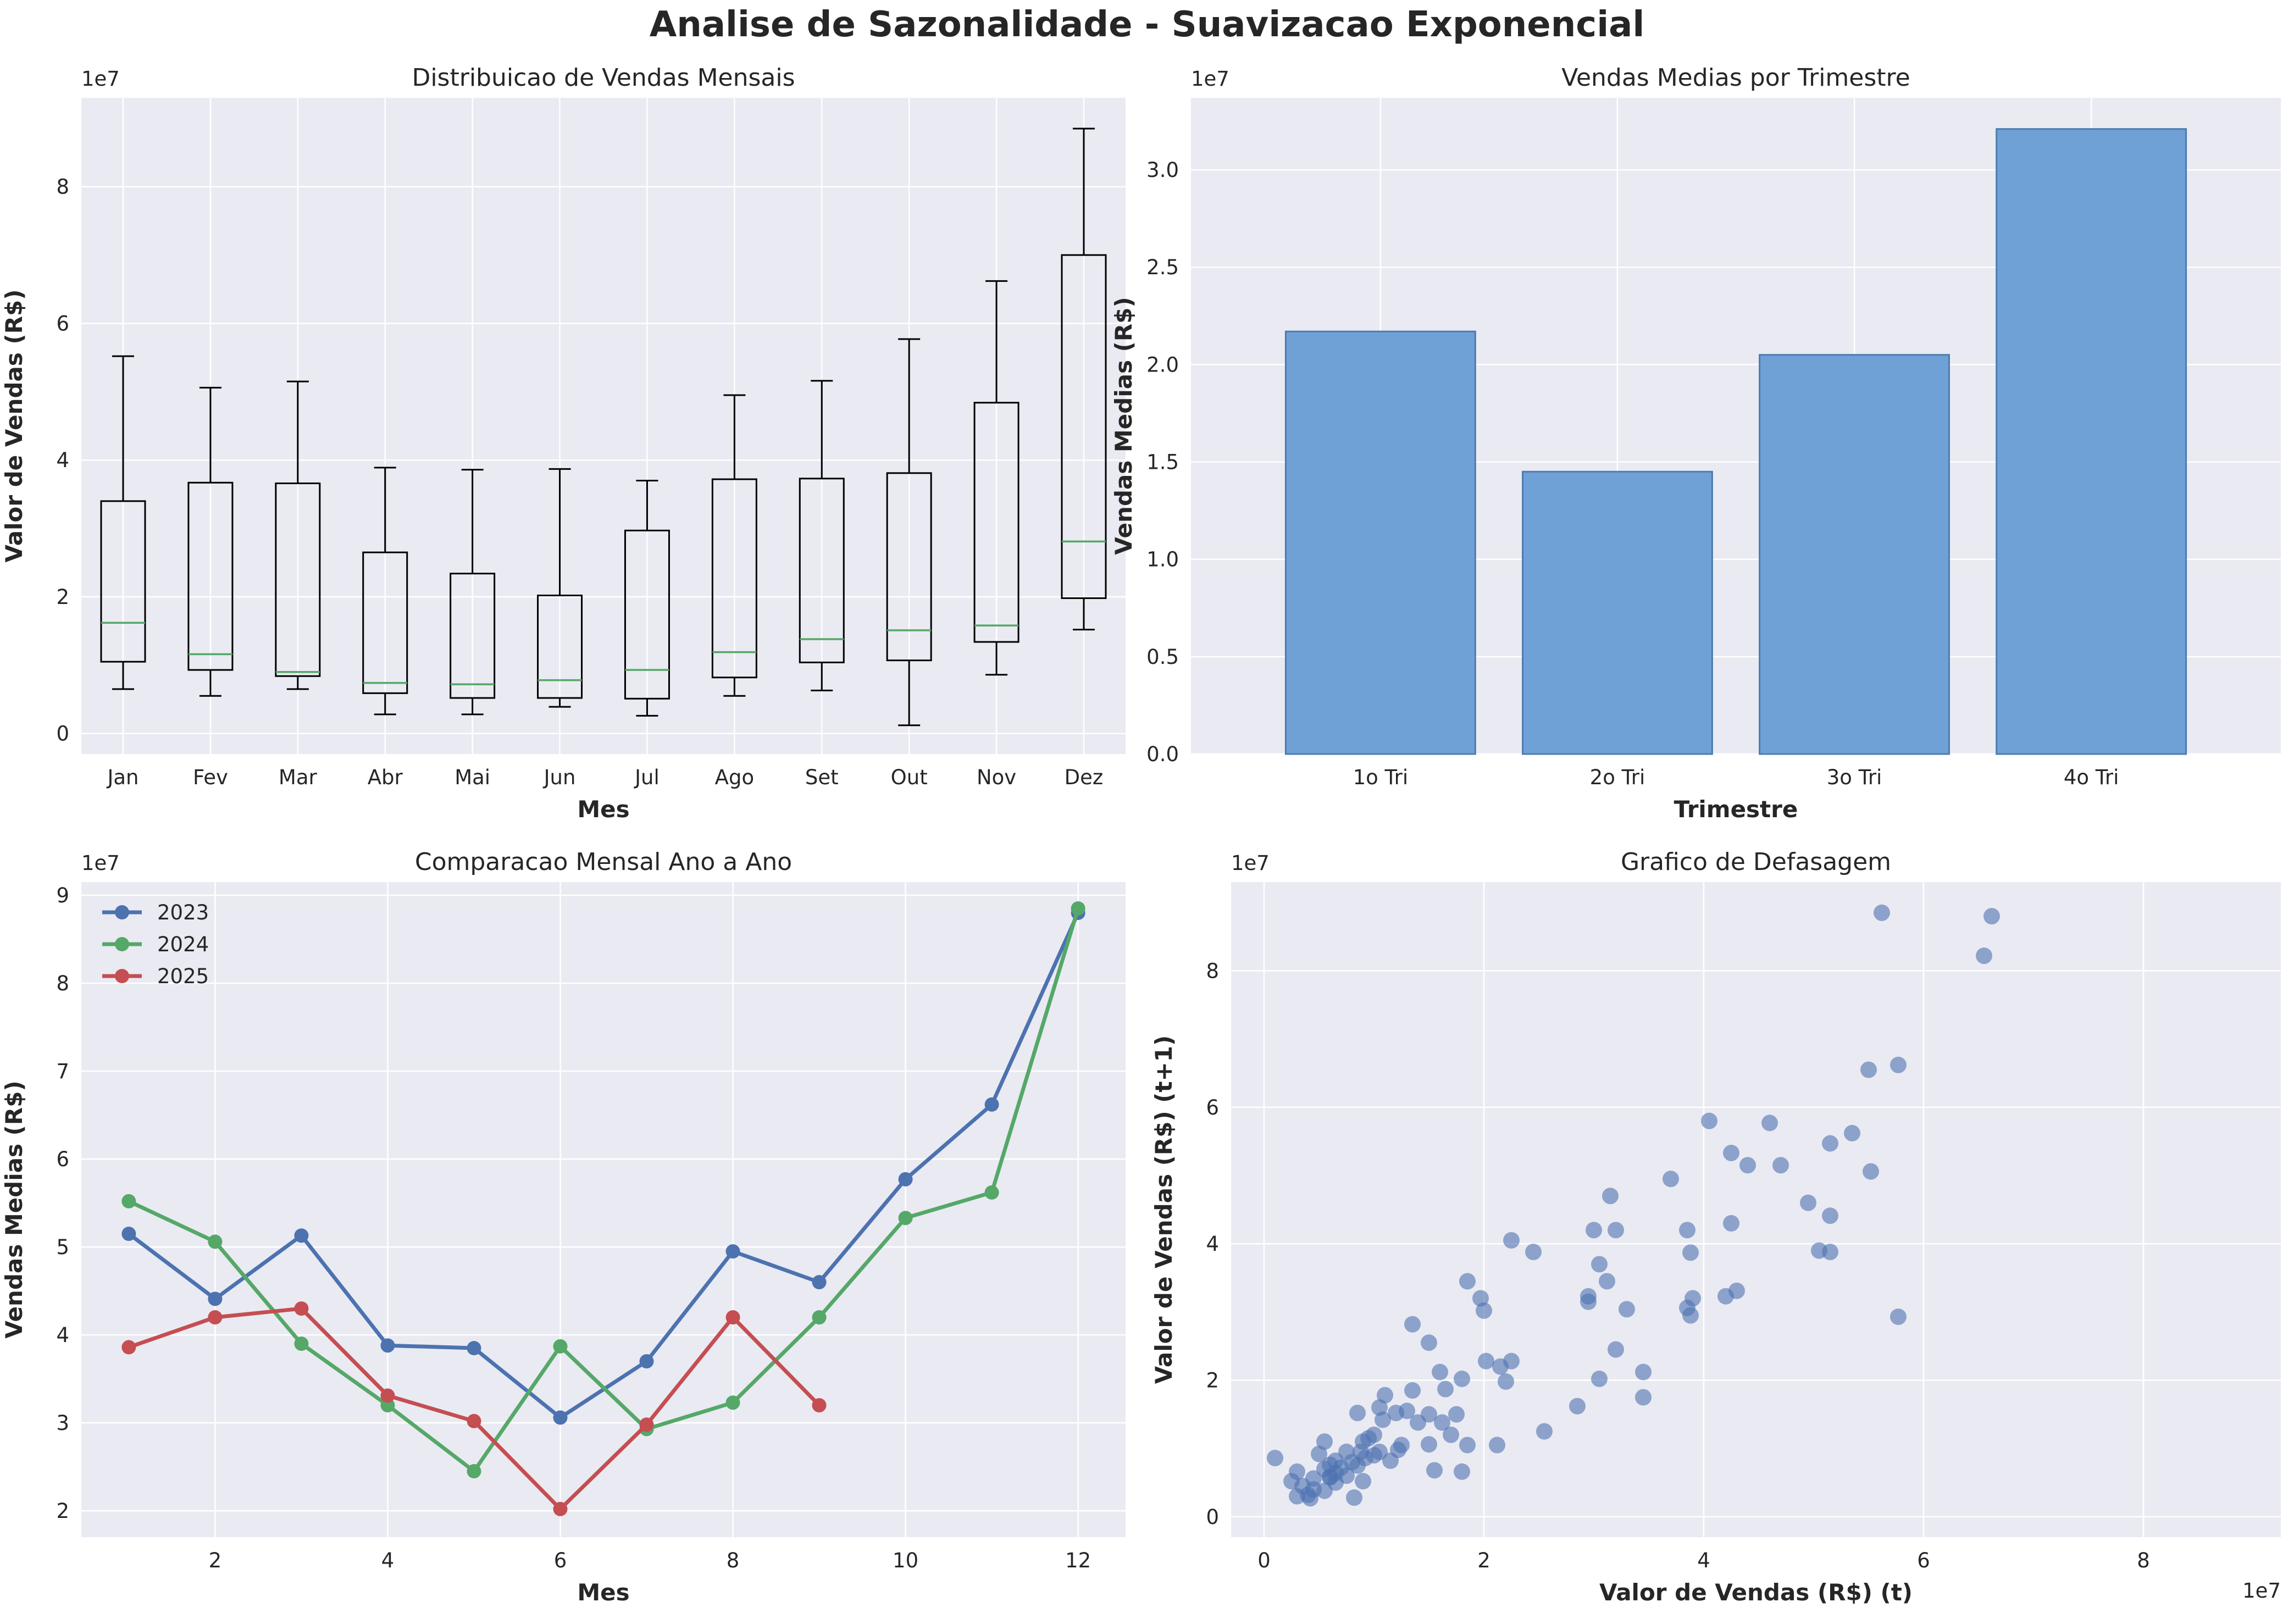 The width and height of the screenshot is (2294, 1624). What do you see at coordinates (2091, 777) in the screenshot?
I see `x-tick-label: 4o Tri` at bounding box center [2091, 777].